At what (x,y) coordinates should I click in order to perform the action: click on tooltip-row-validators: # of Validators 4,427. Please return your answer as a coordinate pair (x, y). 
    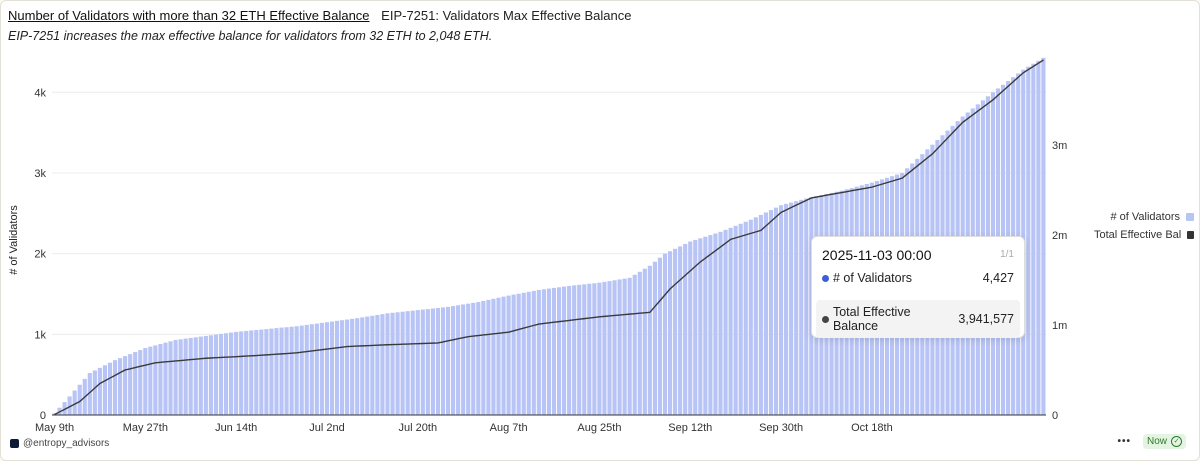
    Looking at the image, I should click on (918, 278).